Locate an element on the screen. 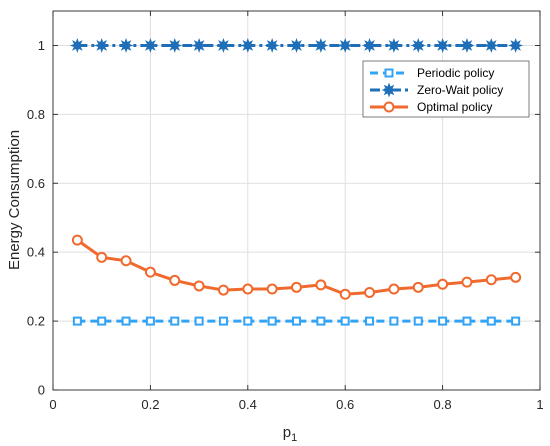  y-tick-label: 1 is located at coordinates (41, 45).